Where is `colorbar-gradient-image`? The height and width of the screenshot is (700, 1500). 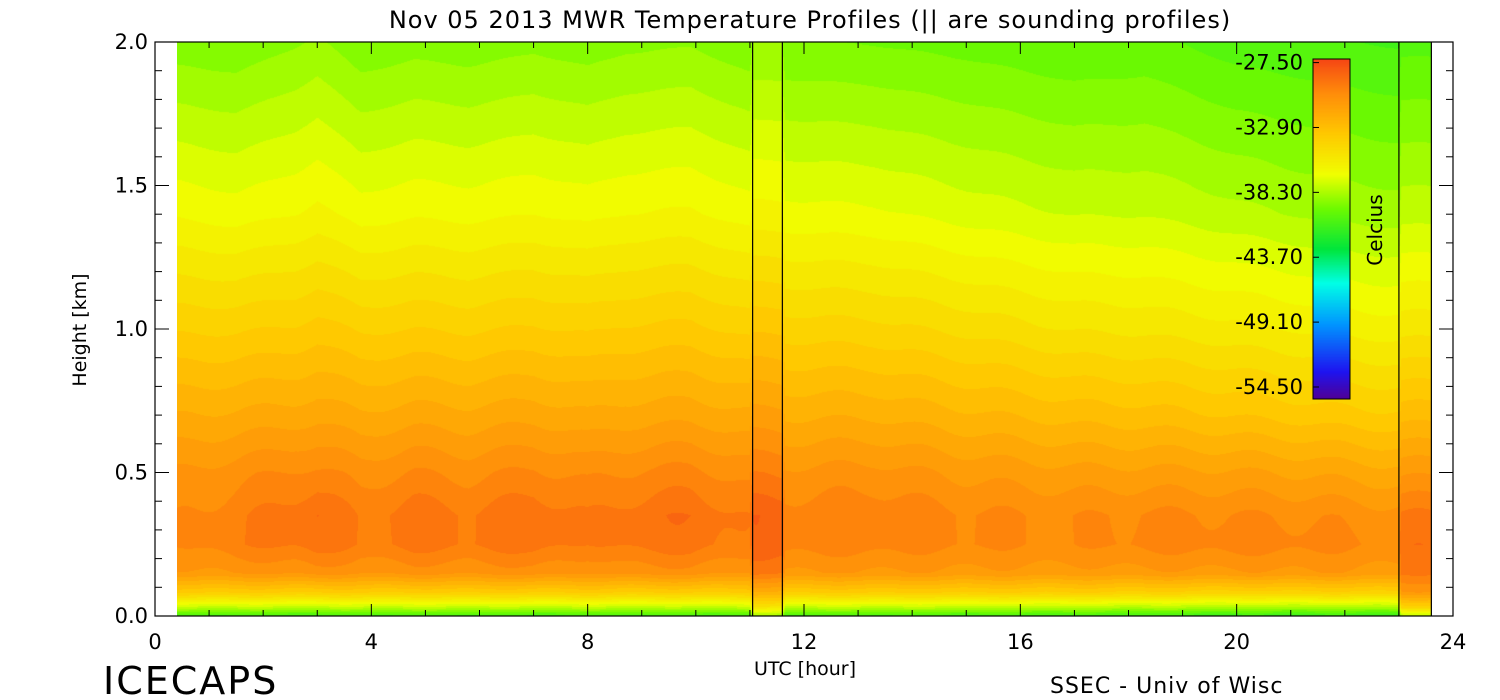
colorbar-gradient-image is located at coordinates (1331, 229).